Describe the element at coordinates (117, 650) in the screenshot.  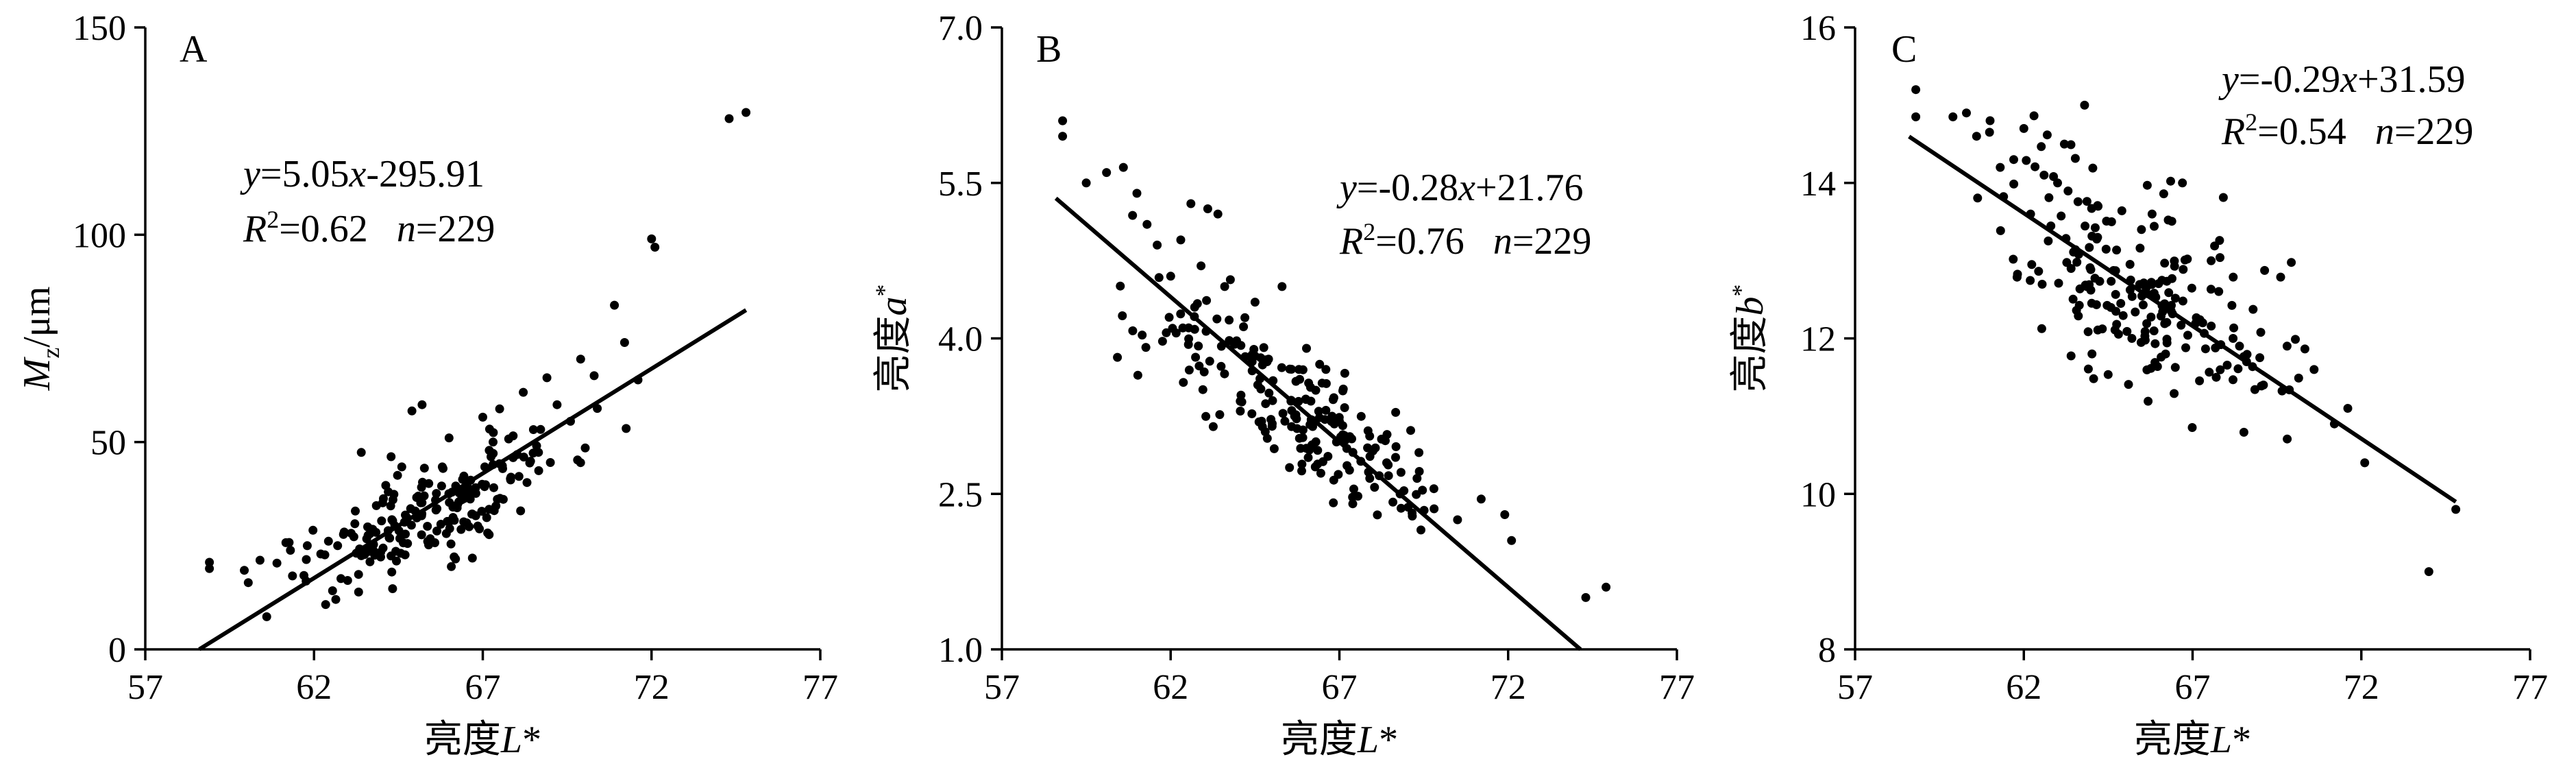
I see `panel-a-y-tick-label: 0` at that location.